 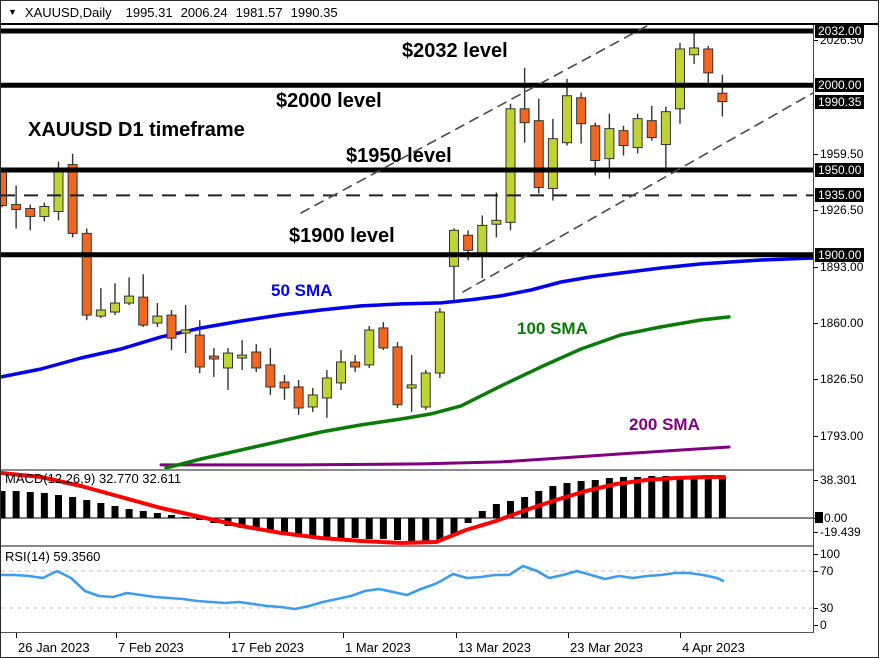 I want to click on rsi-panel-splitter, so click(x=439, y=546).